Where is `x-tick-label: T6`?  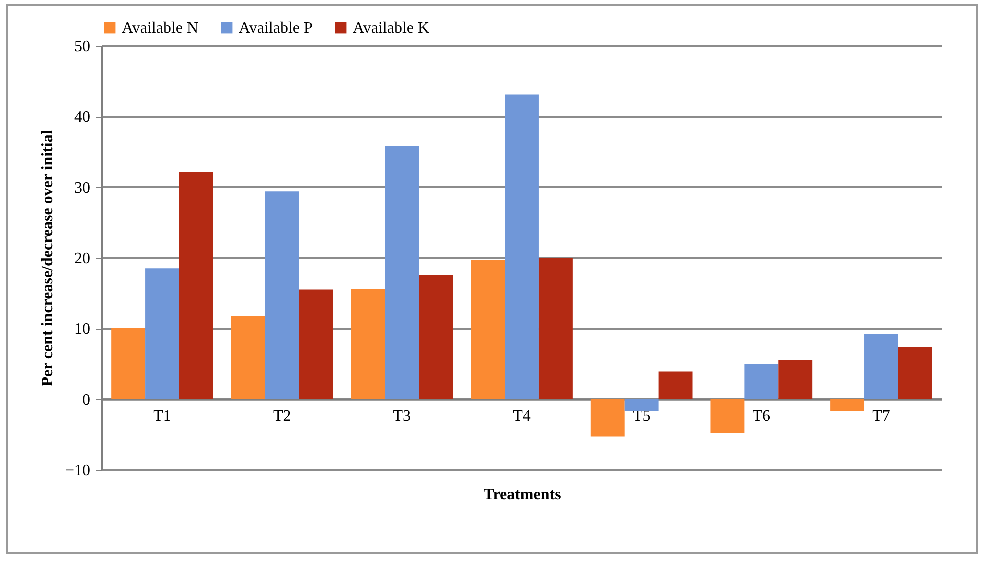 x-tick-label: T6 is located at coordinates (761, 416).